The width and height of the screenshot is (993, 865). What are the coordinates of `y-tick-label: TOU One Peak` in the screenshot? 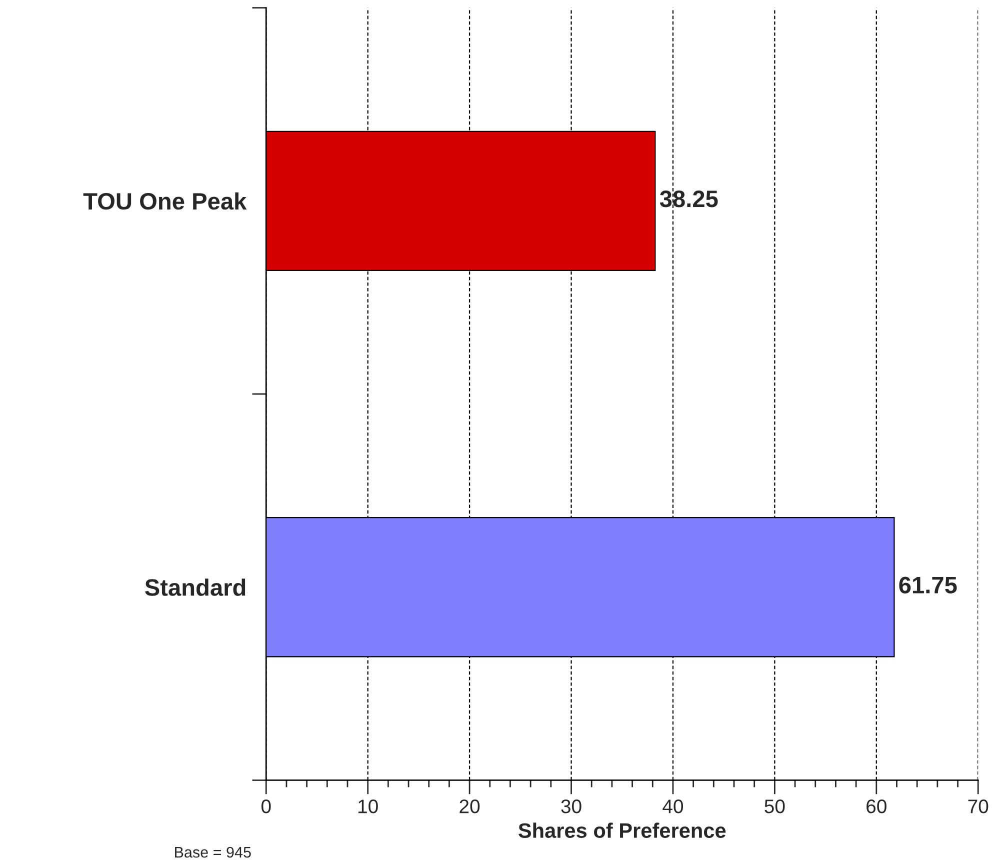 It's located at (165, 201).